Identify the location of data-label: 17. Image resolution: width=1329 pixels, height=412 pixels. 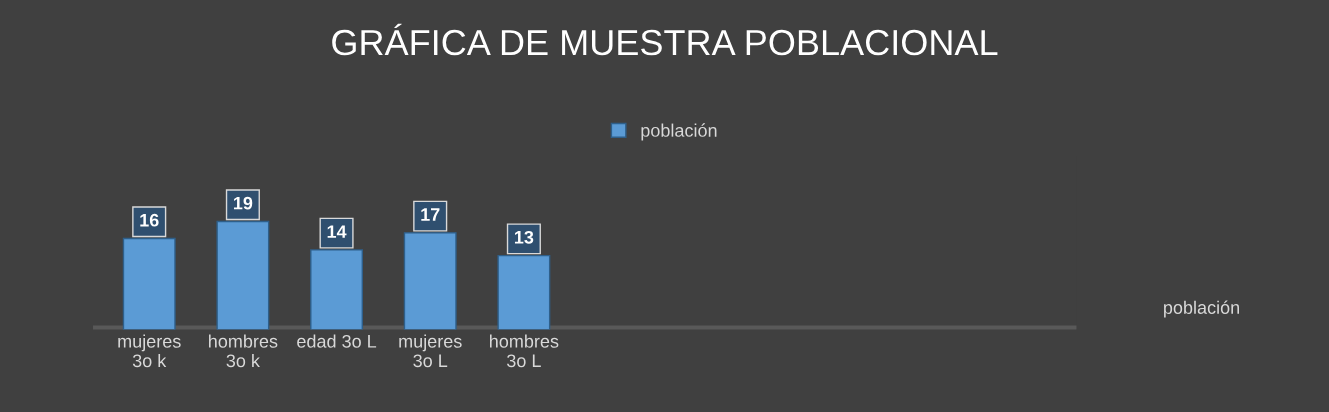
(430, 214).